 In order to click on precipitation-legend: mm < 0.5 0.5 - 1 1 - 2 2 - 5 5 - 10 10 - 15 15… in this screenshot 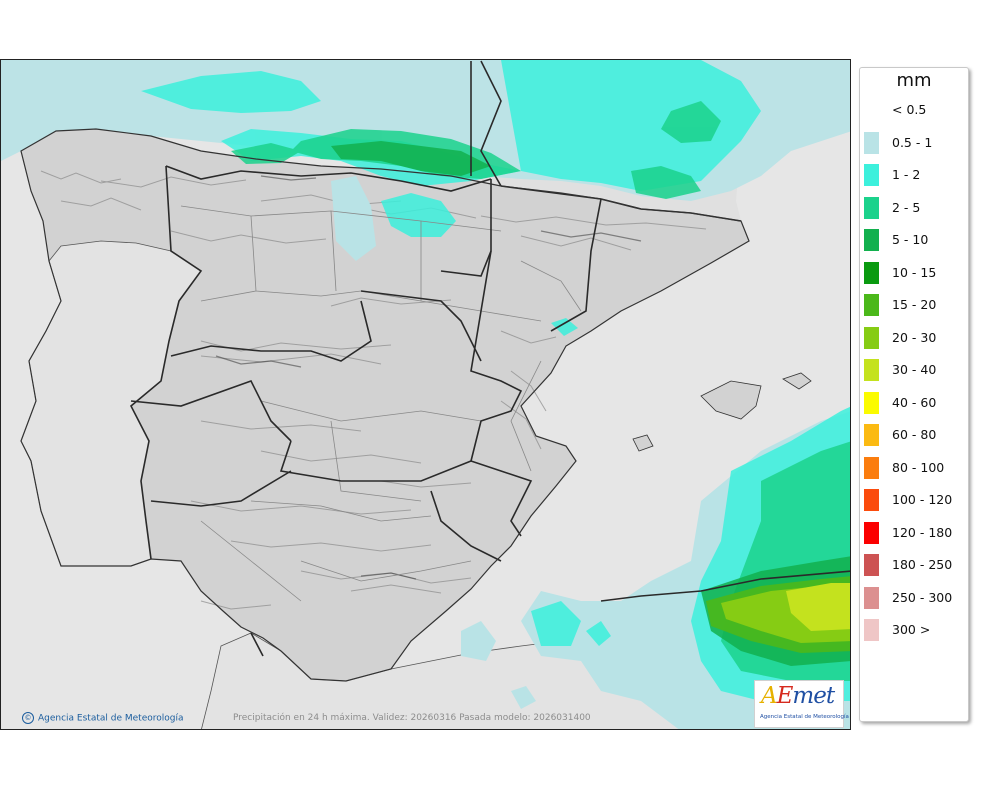, I will do `click(914, 394)`.